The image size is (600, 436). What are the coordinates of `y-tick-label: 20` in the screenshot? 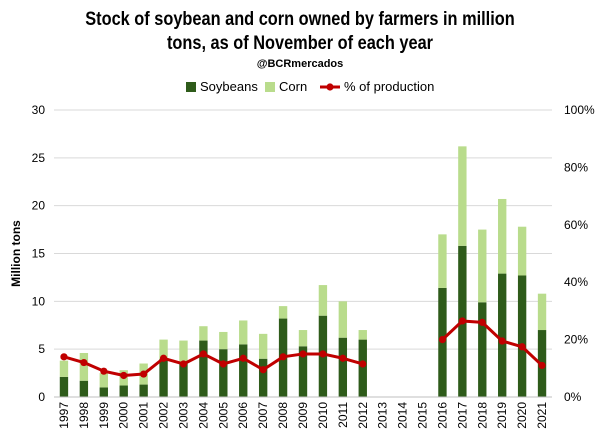 It's located at (39, 206).